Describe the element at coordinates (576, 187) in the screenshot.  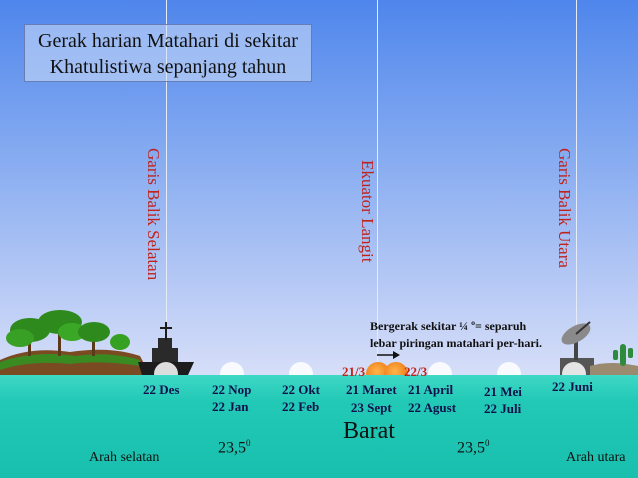
I see `tropic-north-line` at that location.